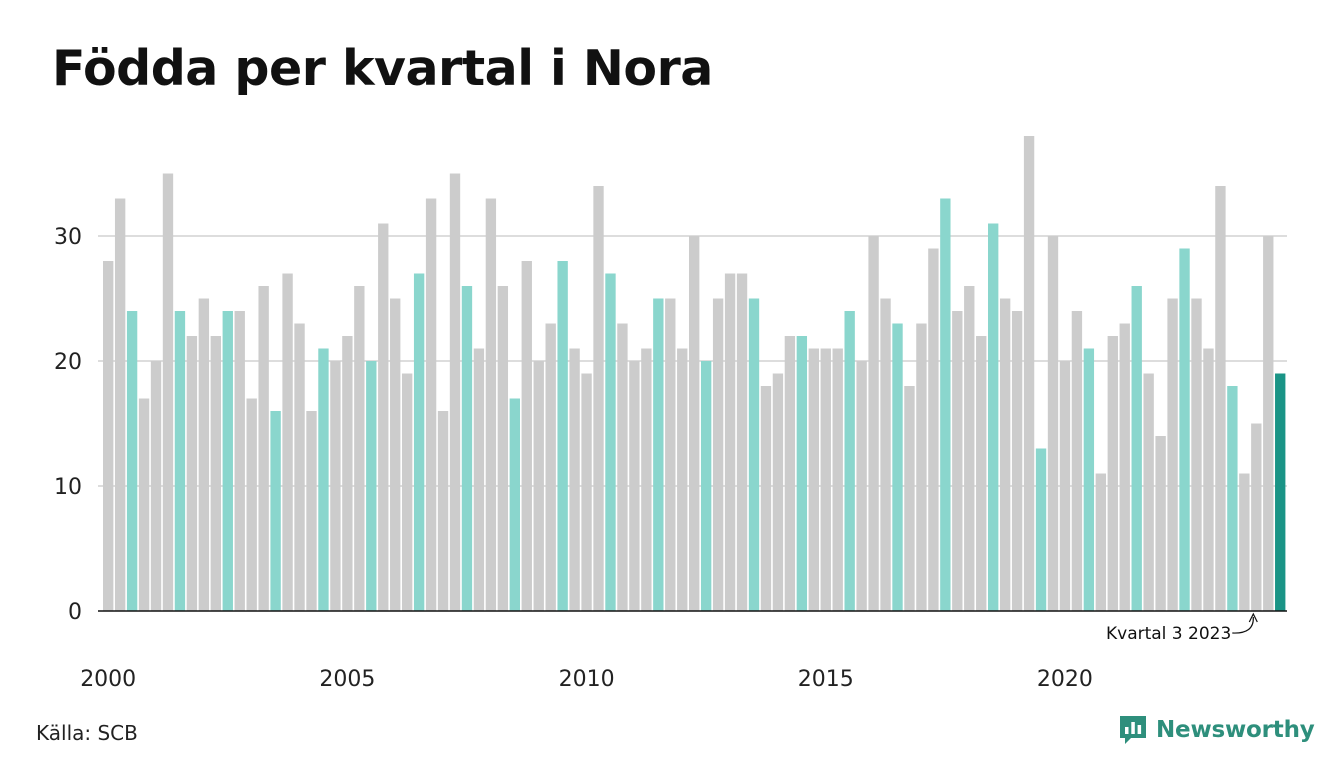 Image resolution: width=1340 pixels, height=780 pixels. I want to click on annotation: Kvartal 3 2023, so click(1182, 628).